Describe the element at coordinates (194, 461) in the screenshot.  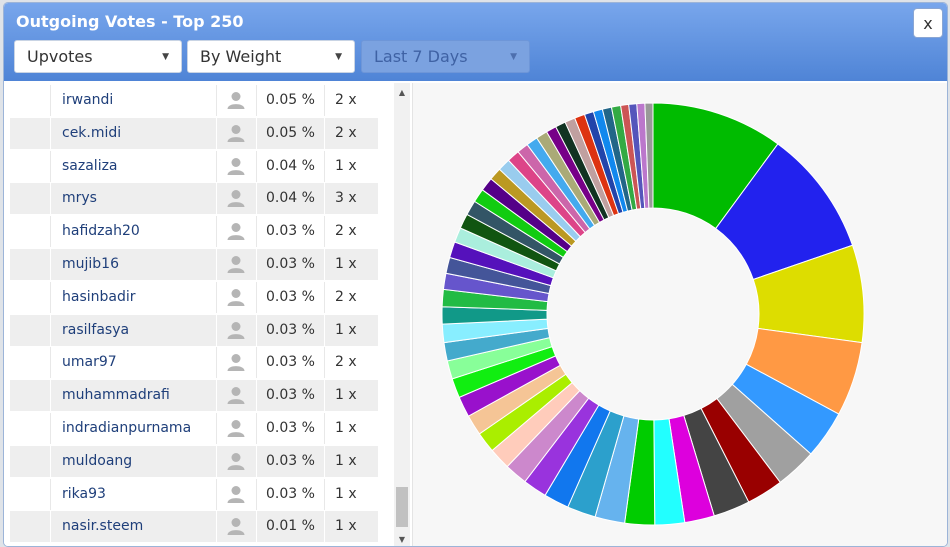
I see `table-row: muldoang 0.03 % 1 x` at that location.